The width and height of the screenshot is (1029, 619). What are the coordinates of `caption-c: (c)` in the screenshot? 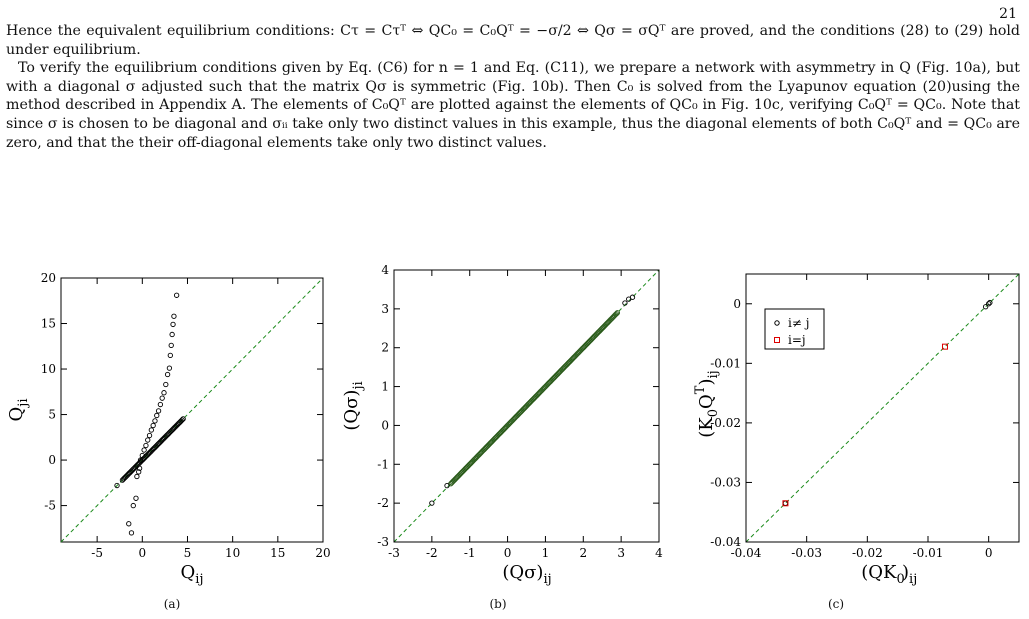 It's located at (836, 604).